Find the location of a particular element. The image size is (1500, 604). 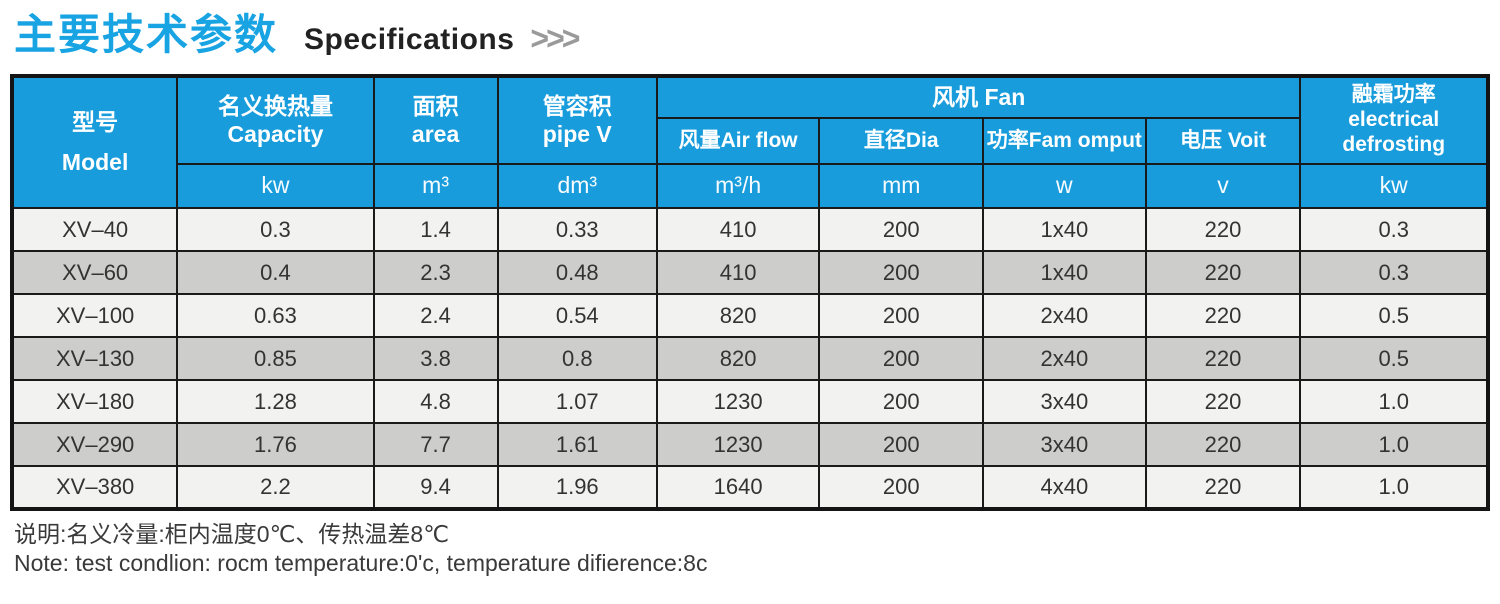

col-header-pipe-v: 管容积 pipe V is located at coordinates (577, 120).